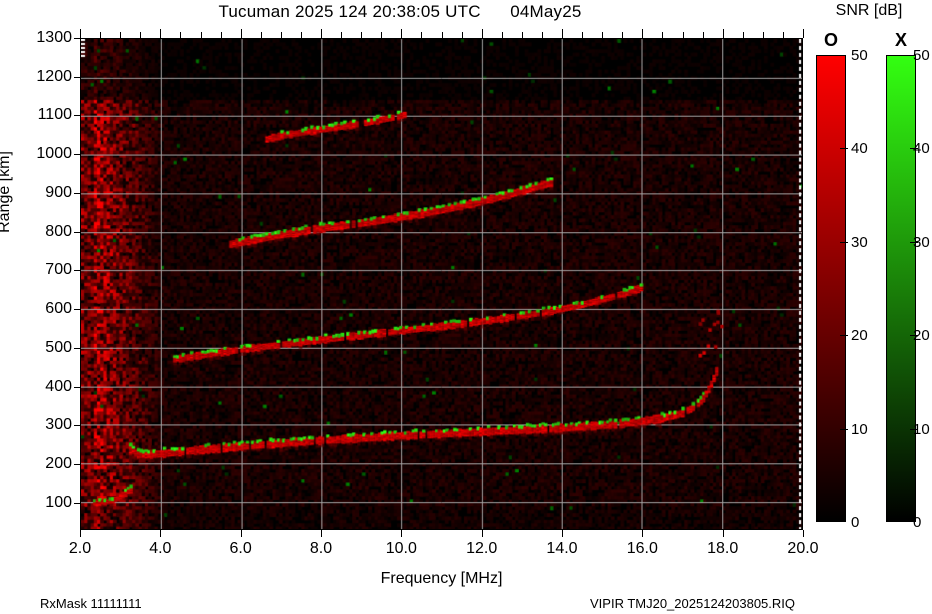 This screenshot has width=932, height=614. What do you see at coordinates (642, 548) in the screenshot?
I see `x-tick-label: 16.0` at bounding box center [642, 548].